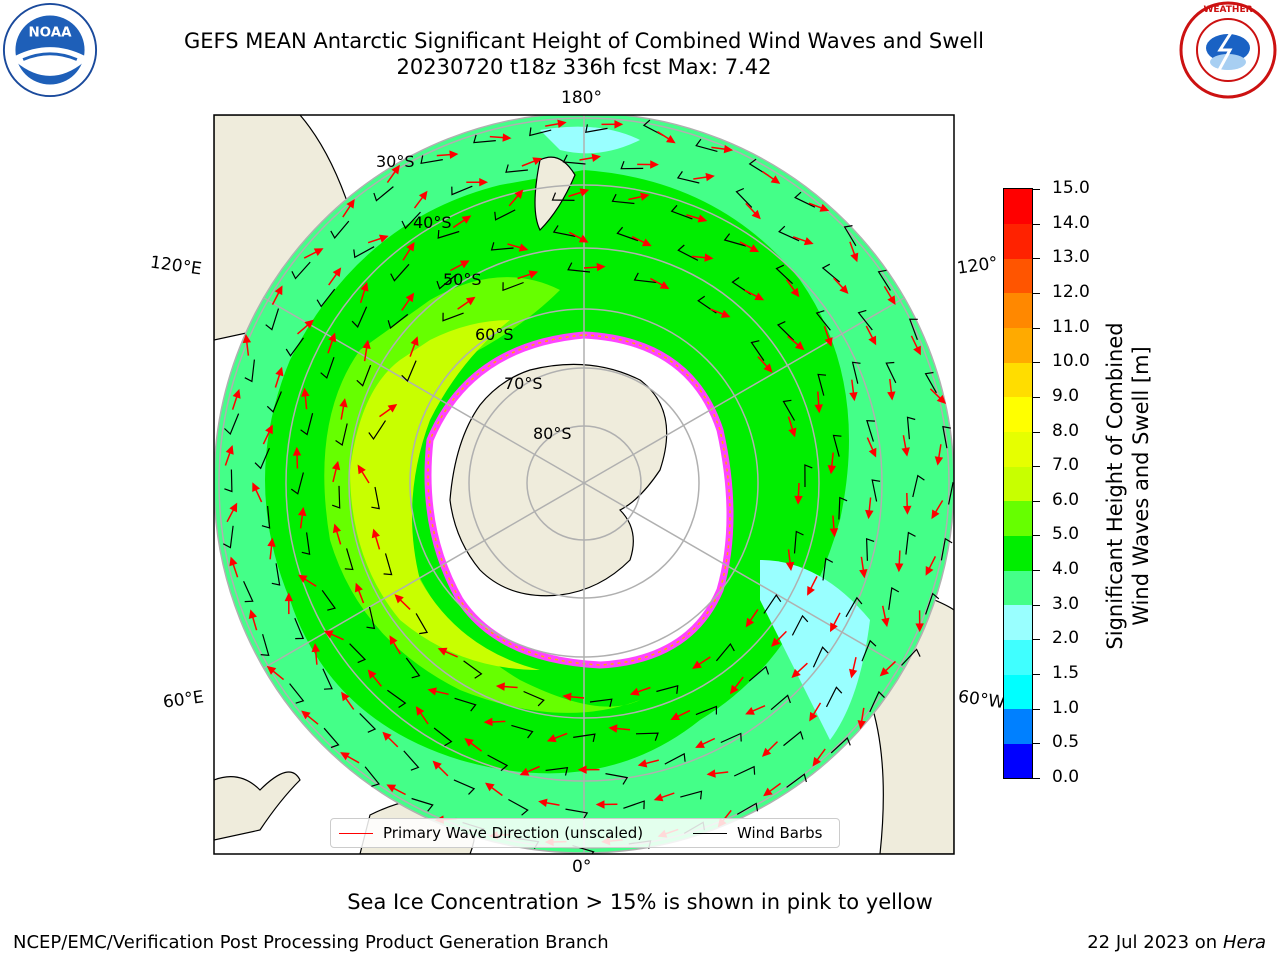 This screenshot has width=1280, height=960. Describe the element at coordinates (1066, 430) in the screenshot. I see `colorbar-tick-label: 8.0` at that location.